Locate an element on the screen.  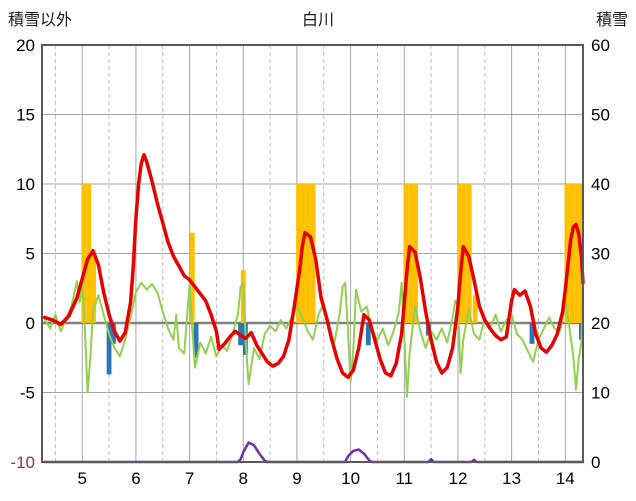
left-axis-tick-label: 20 is located at coordinates (25, 45).